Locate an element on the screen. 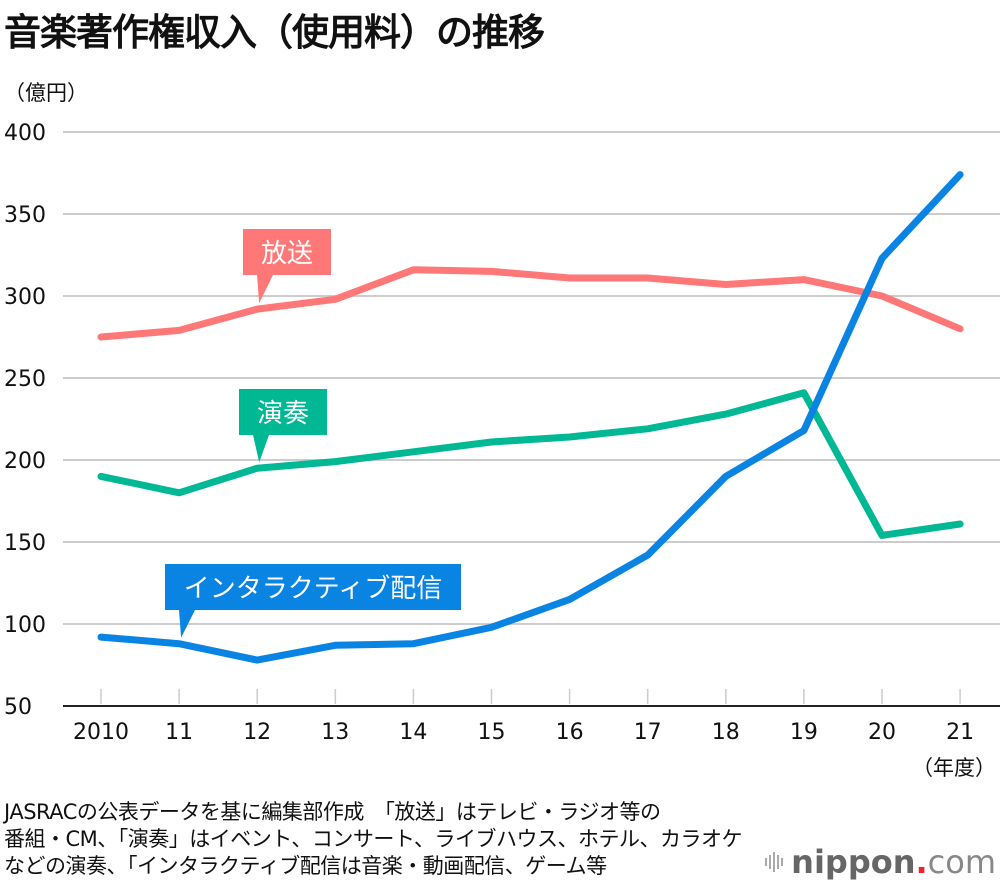 Image resolution: width=1000 pixels, height=884 pixels. x-axis-unit-label: （年度） is located at coordinates (954, 768).